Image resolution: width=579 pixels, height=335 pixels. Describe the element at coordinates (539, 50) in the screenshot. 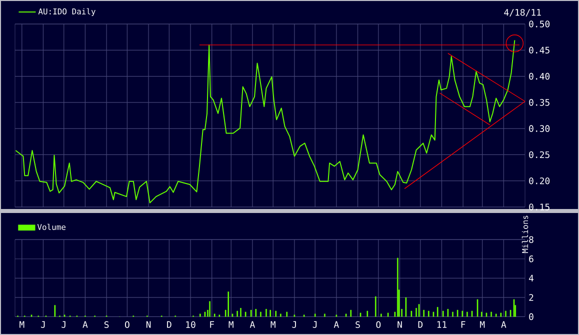

I see `y-tick-label: 0.45` at that location.